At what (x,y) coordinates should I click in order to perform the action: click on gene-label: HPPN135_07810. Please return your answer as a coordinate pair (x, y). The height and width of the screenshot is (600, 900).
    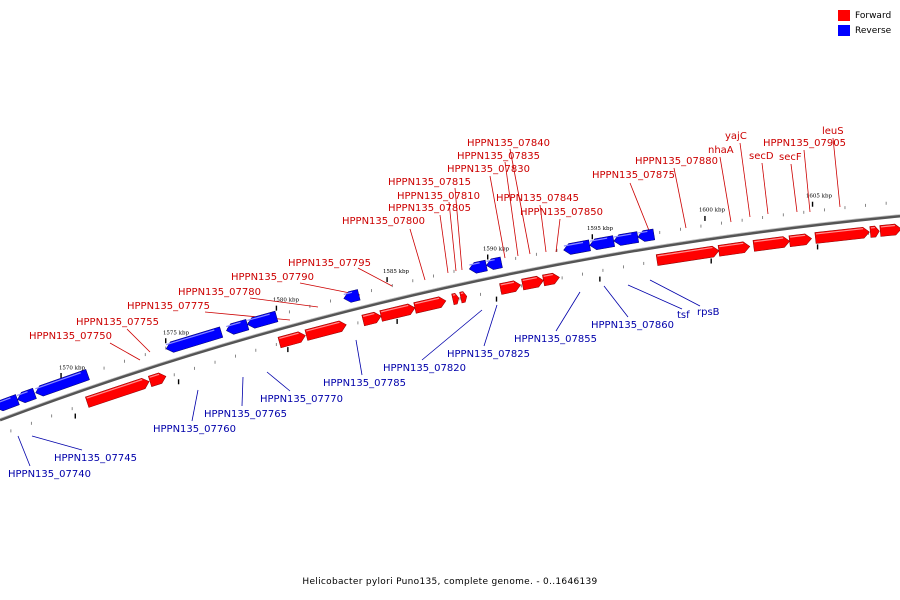
    Looking at the image, I should click on (438, 196).